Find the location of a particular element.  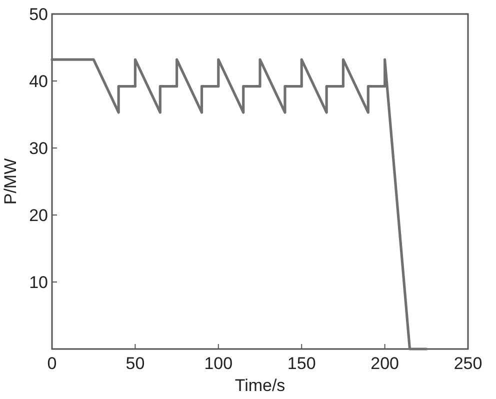

y-tick-label: 30 is located at coordinates (38, 148).